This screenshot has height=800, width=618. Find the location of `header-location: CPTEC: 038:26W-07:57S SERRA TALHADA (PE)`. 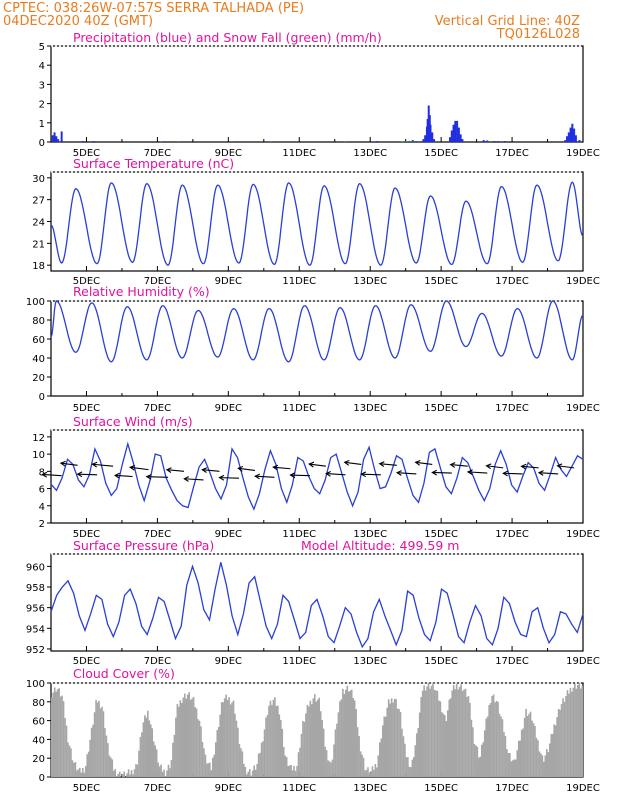

header-location: CPTEC: 038:26W-07:57S SERRA TALHADA (PE) is located at coordinates (153, 8).